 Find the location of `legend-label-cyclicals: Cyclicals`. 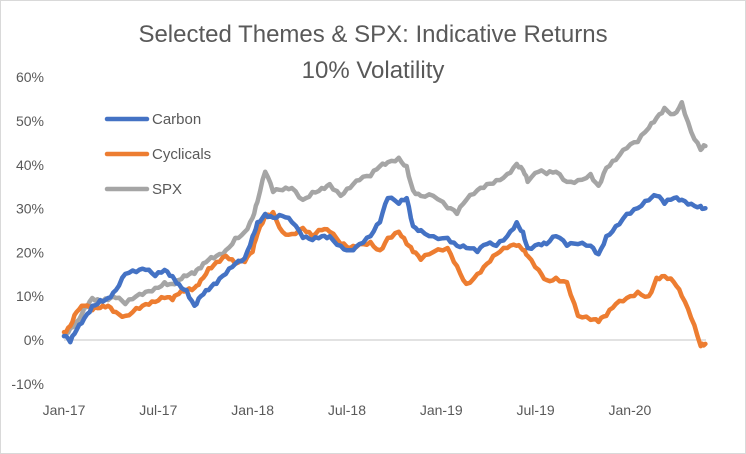

legend-label-cyclicals: Cyclicals is located at coordinates (181, 154).